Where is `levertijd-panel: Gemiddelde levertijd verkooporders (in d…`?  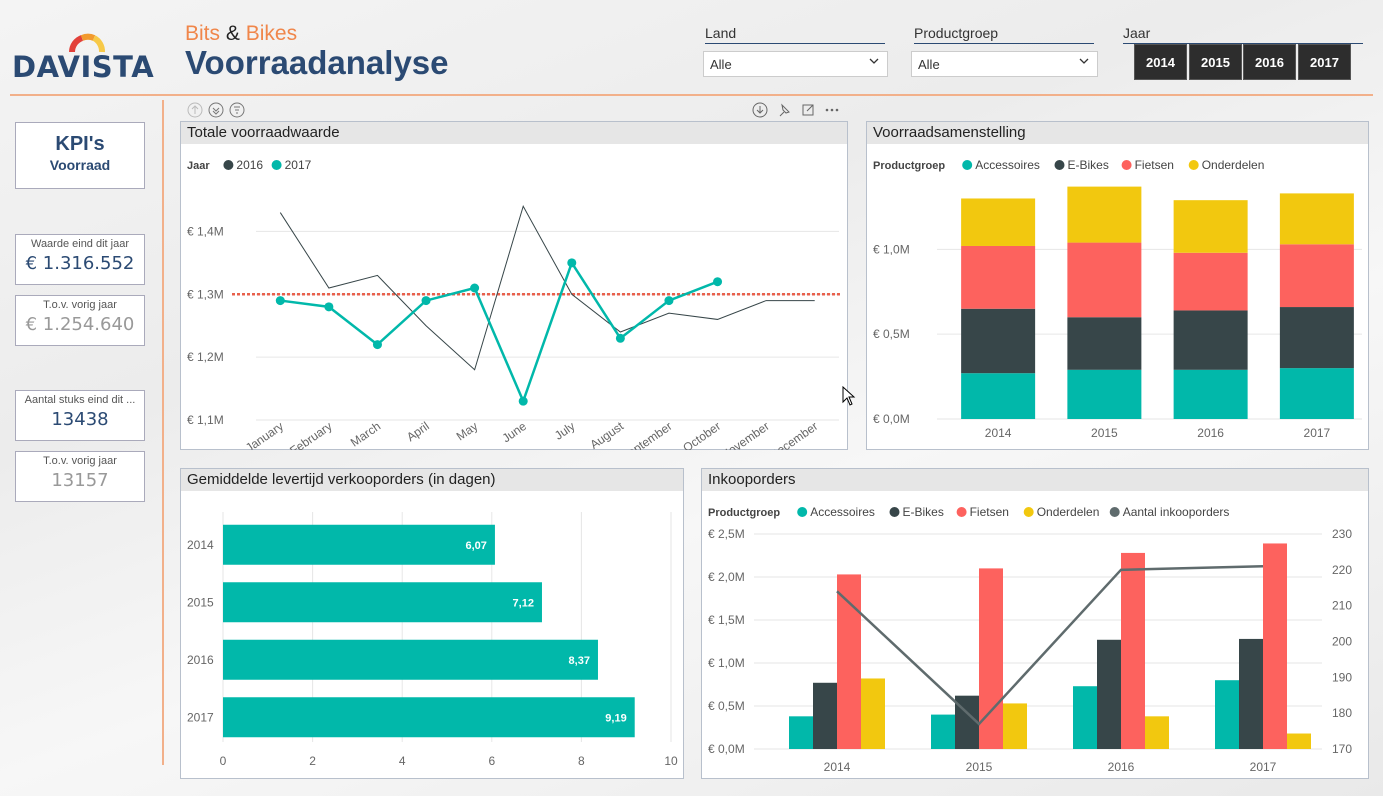 levertijd-panel: Gemiddelde levertijd verkooporders (in d… is located at coordinates (432, 623).